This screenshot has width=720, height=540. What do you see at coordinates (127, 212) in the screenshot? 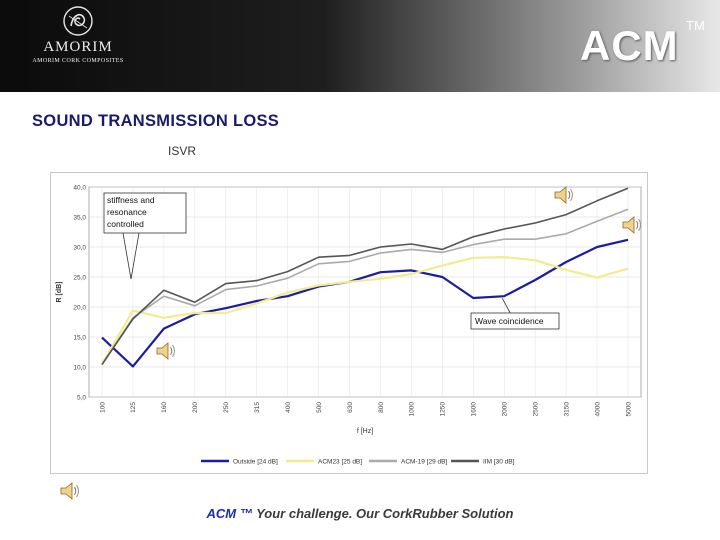
I see `annotation-text: resonance` at bounding box center [127, 212].